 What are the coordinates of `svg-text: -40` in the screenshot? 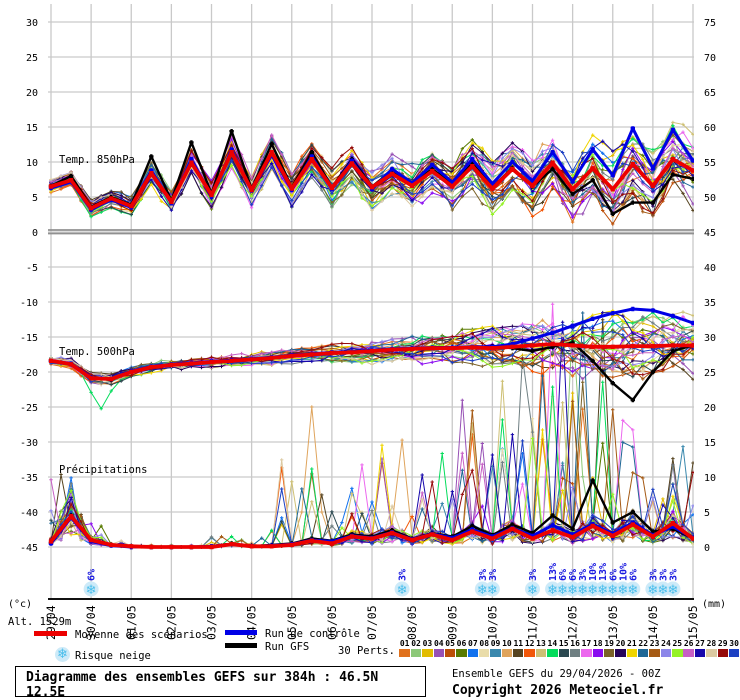 It's located at (29, 513).